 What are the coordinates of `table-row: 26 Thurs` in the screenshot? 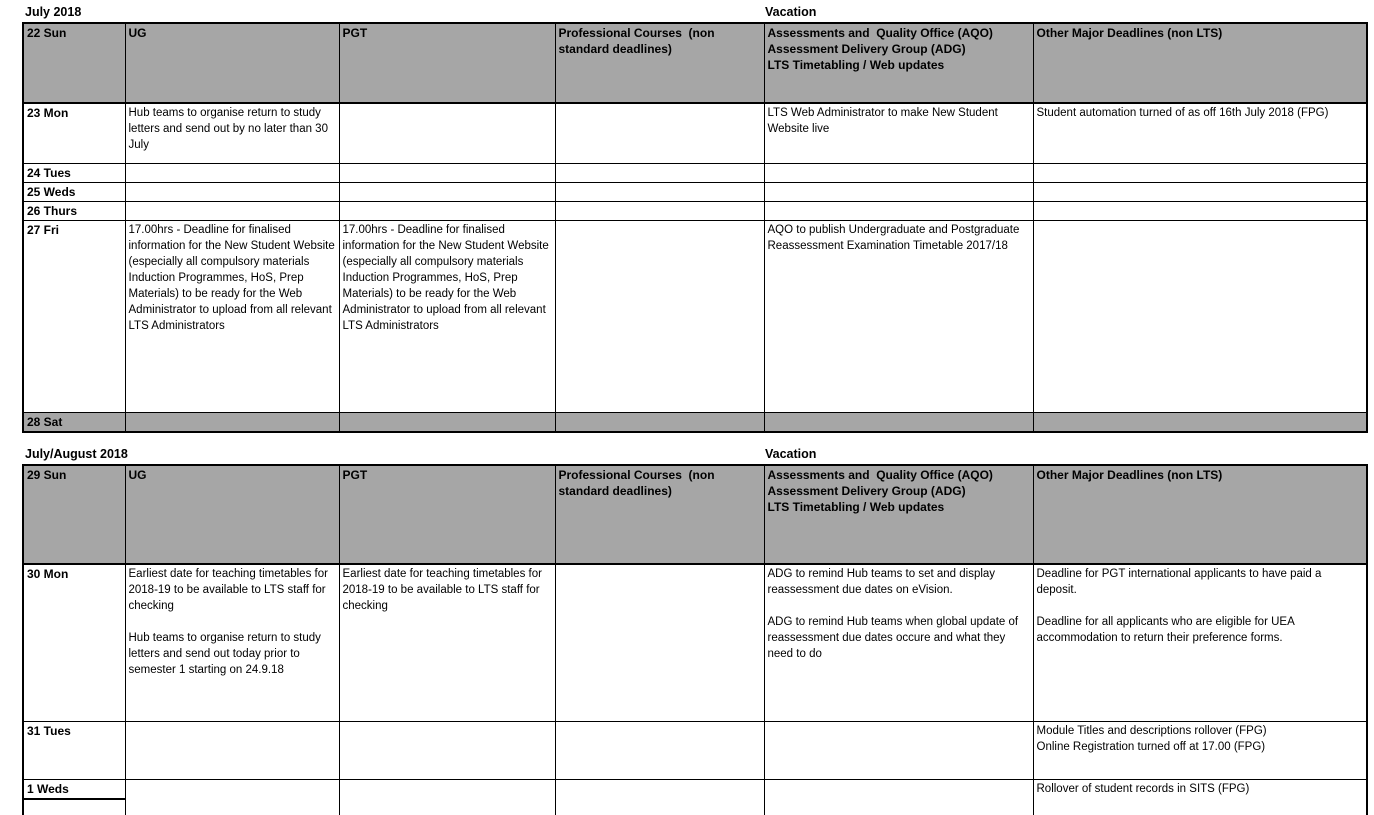 It's located at (695, 210).